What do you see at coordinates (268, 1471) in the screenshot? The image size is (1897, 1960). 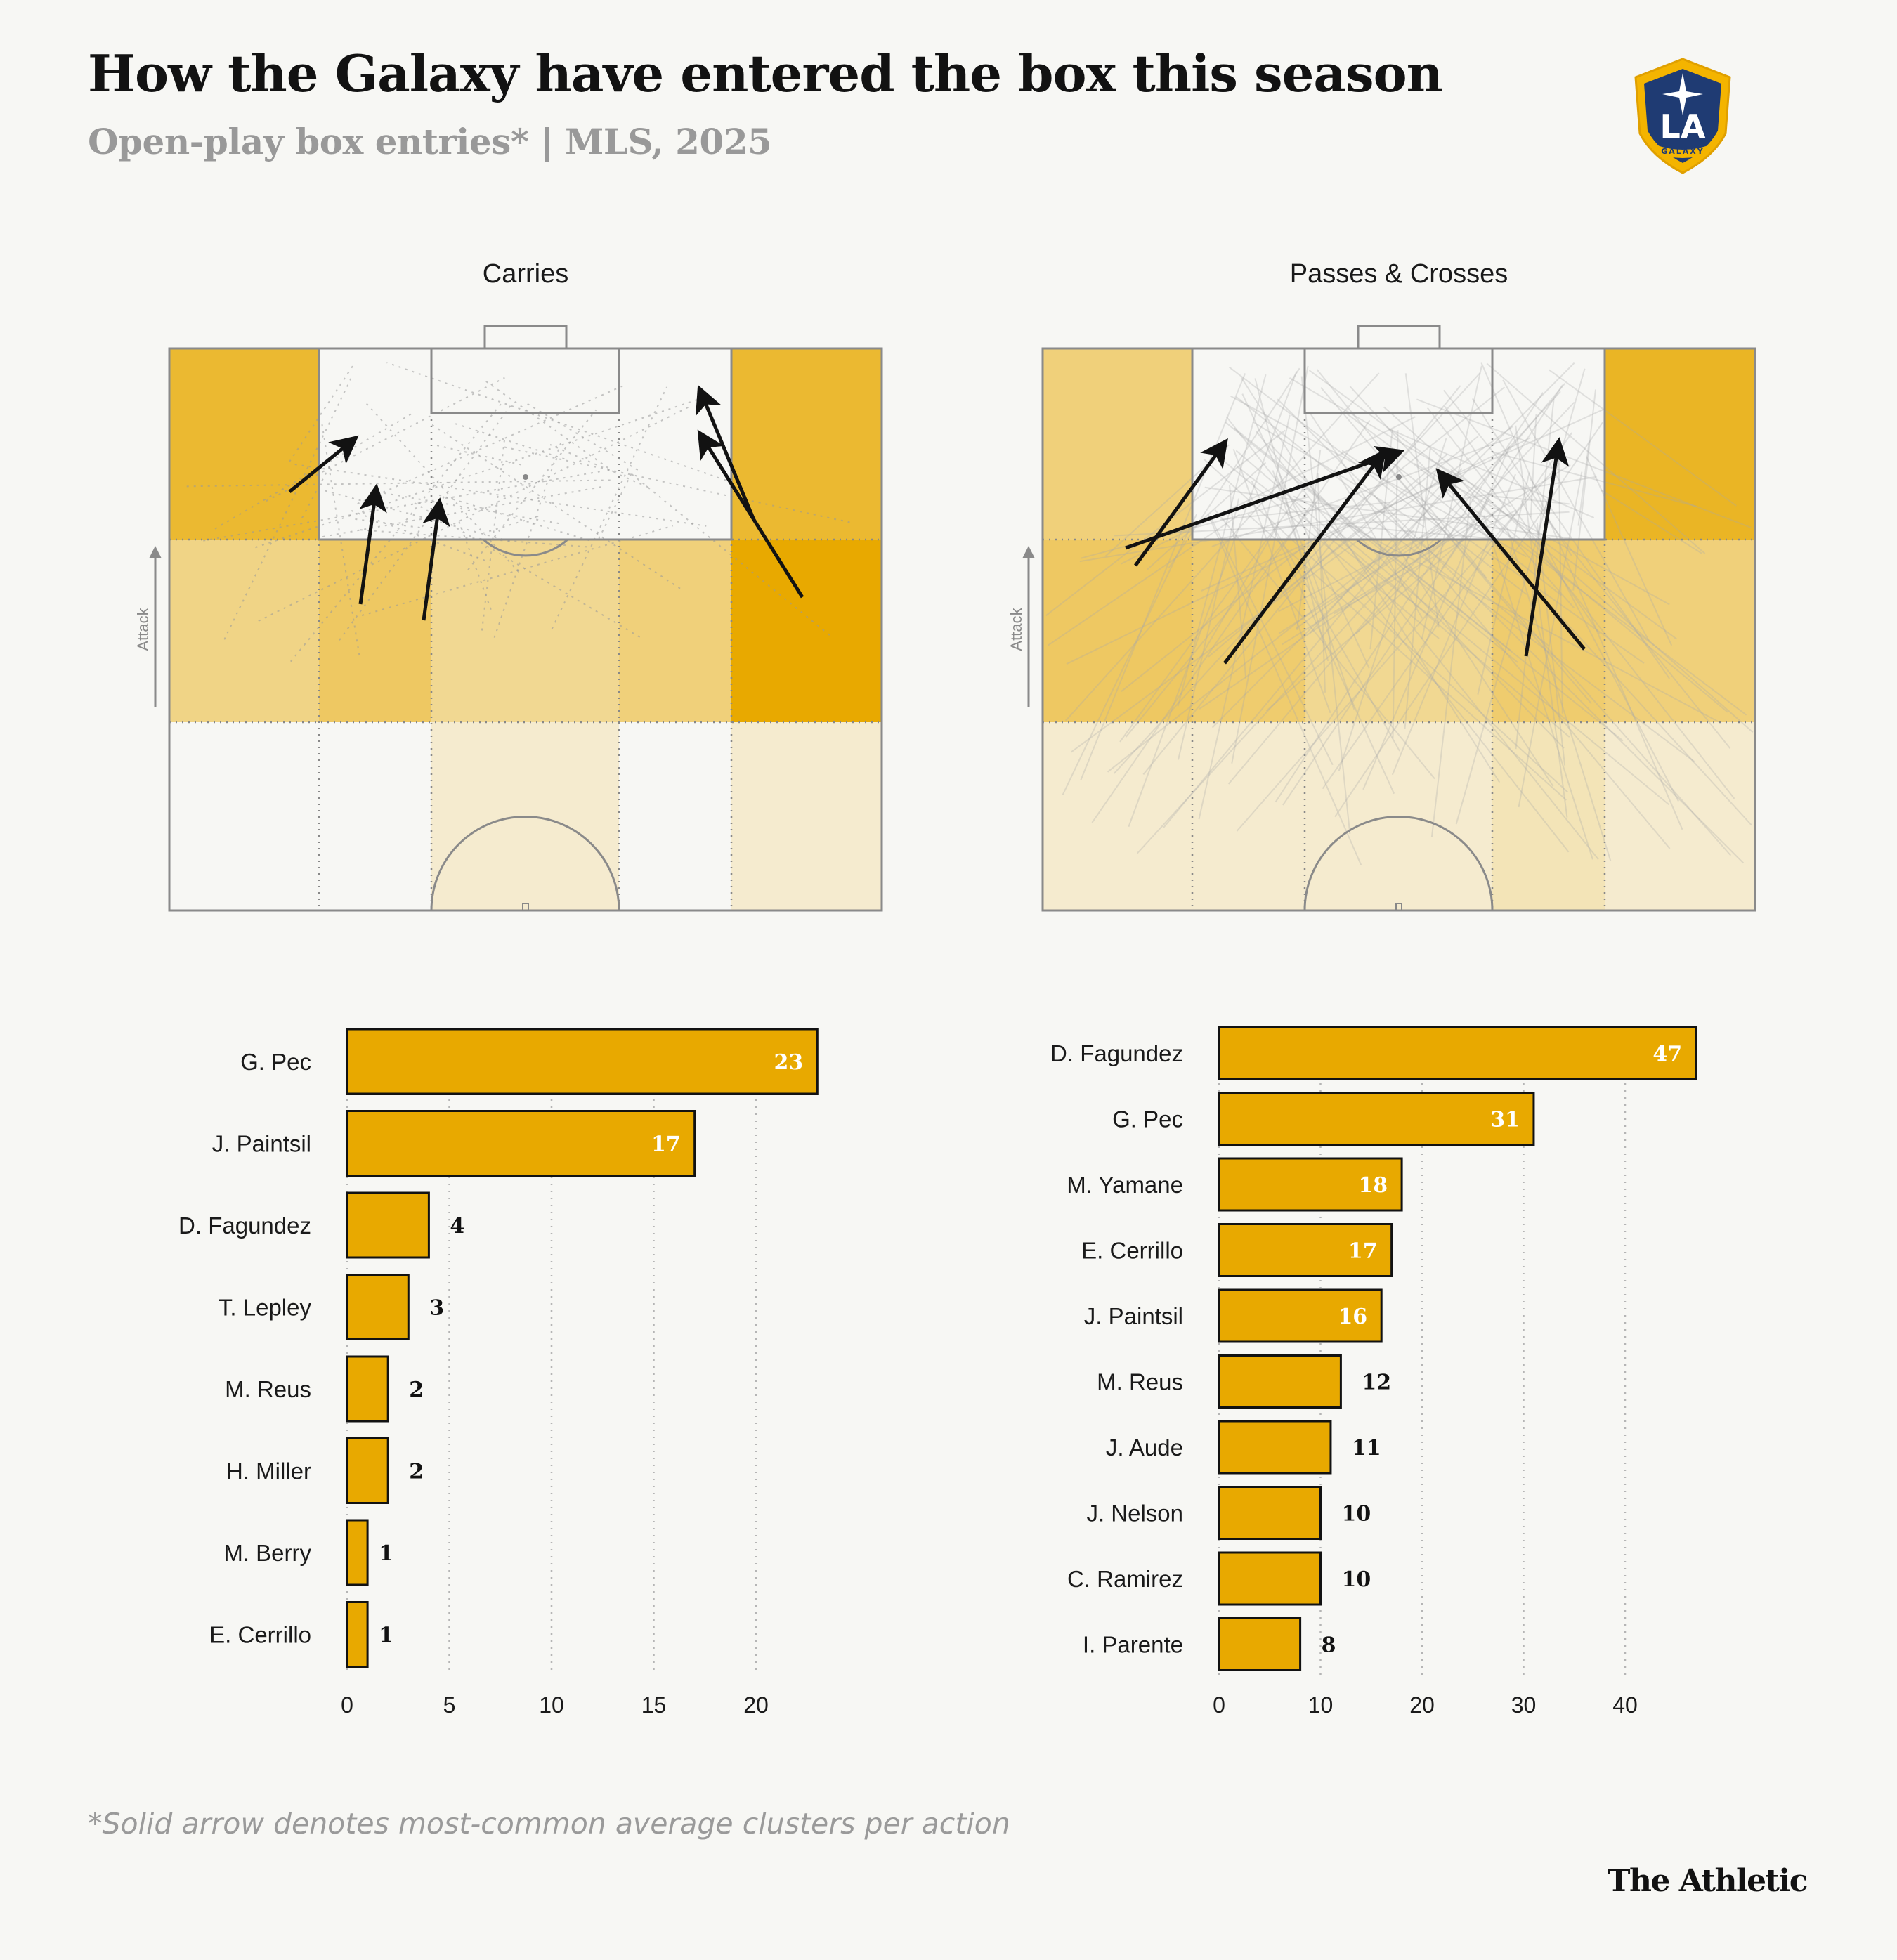 I see `category-label: H. Miller` at bounding box center [268, 1471].